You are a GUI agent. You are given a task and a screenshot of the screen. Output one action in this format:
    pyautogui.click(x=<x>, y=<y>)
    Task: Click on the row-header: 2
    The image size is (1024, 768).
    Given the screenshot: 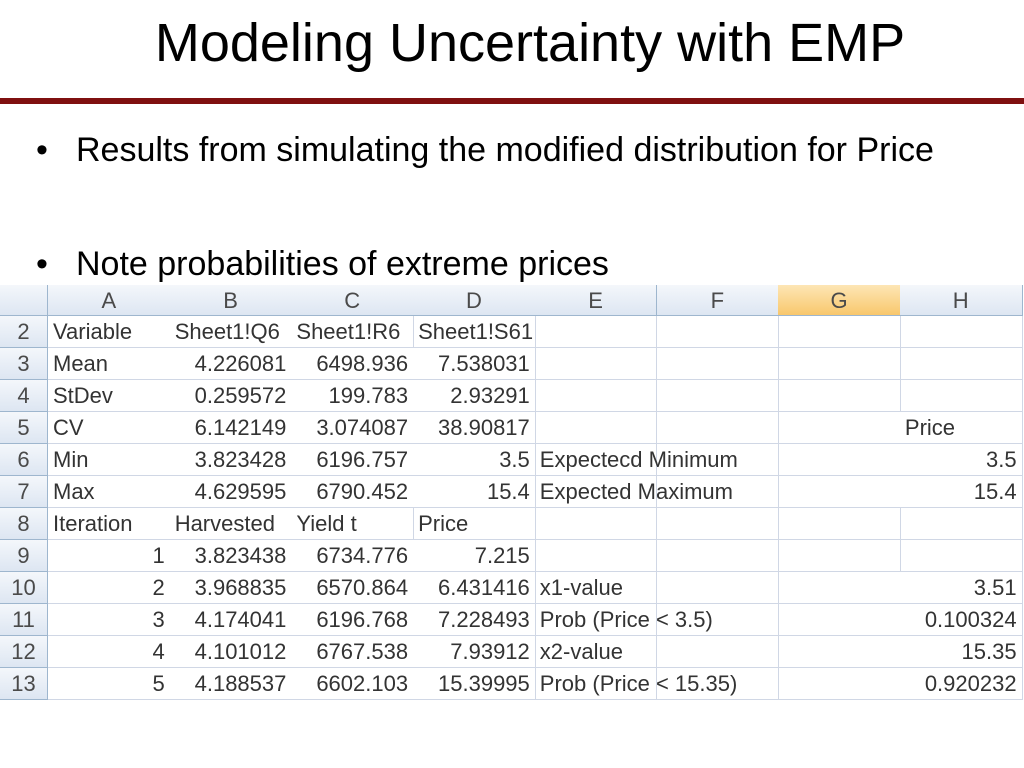 What is the action you would take?
    pyautogui.click(x=24, y=332)
    